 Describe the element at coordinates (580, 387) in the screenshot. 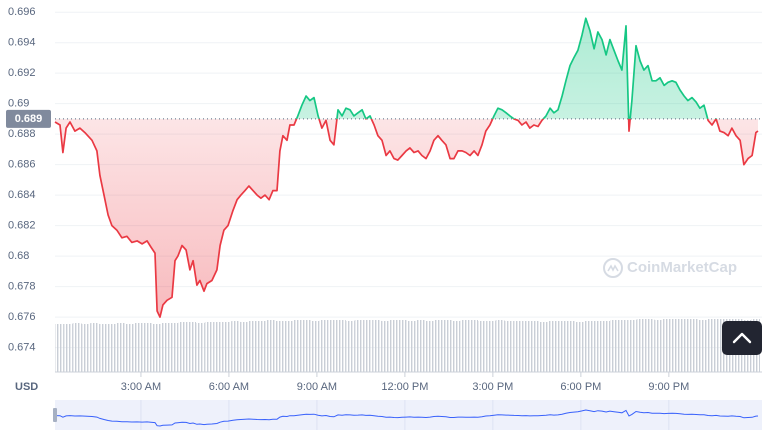

I see `x-tick-label: 6:00 PM` at that location.